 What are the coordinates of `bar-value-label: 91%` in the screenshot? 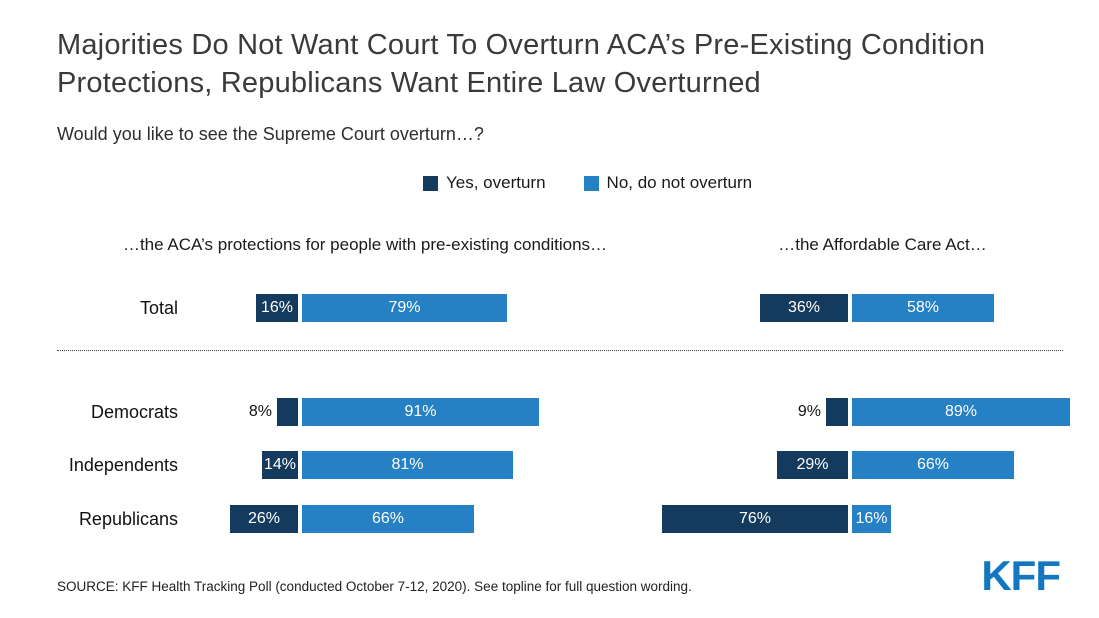 It's located at (420, 411).